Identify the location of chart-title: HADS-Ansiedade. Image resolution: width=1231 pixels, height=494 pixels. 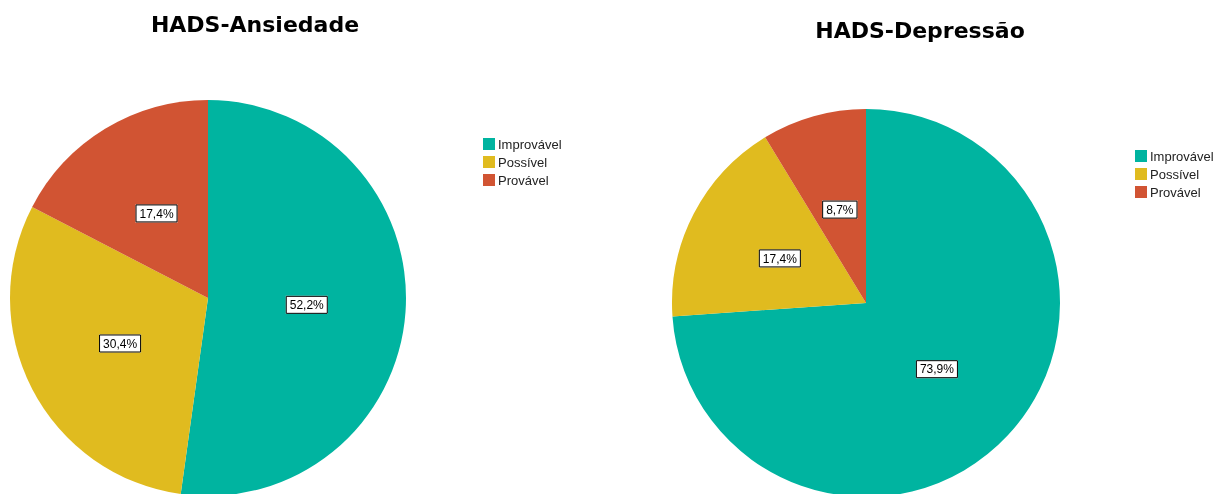
(255, 24).